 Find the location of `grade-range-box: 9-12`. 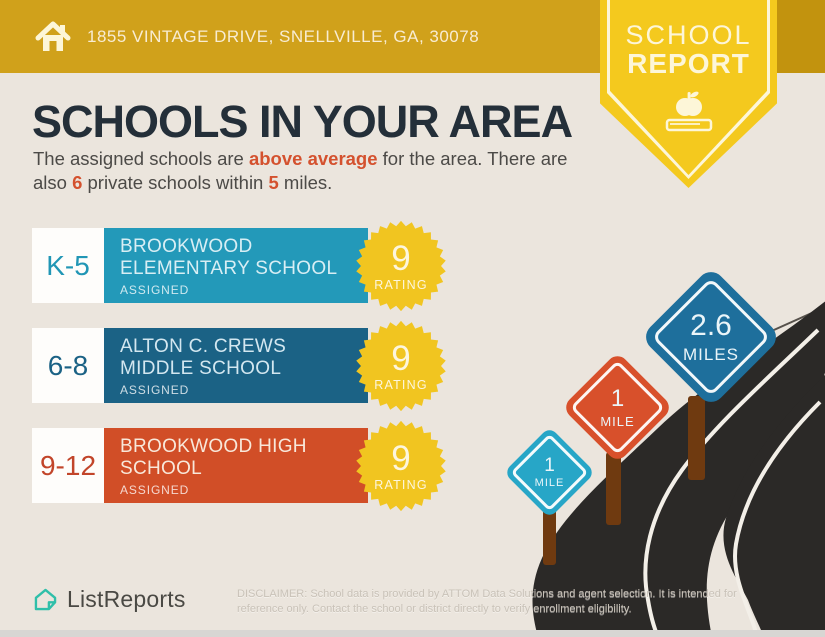

grade-range-box: 9-12 is located at coordinates (68, 465).